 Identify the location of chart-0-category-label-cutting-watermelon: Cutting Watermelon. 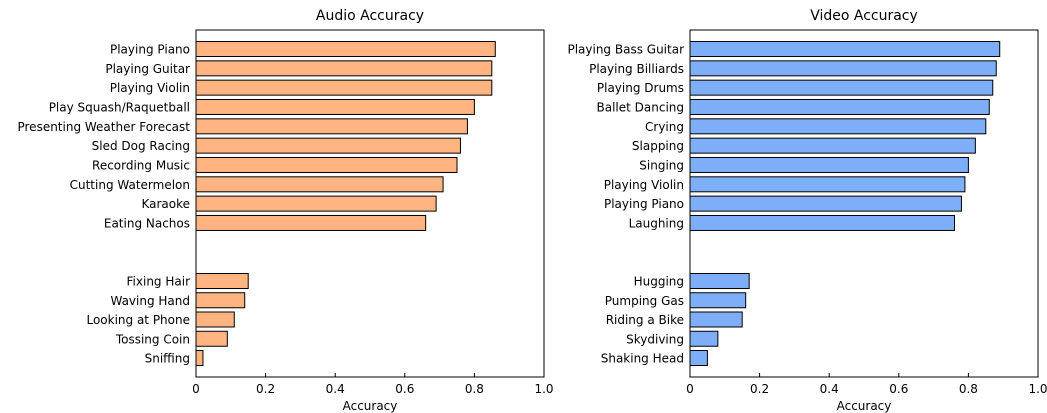
(130, 185).